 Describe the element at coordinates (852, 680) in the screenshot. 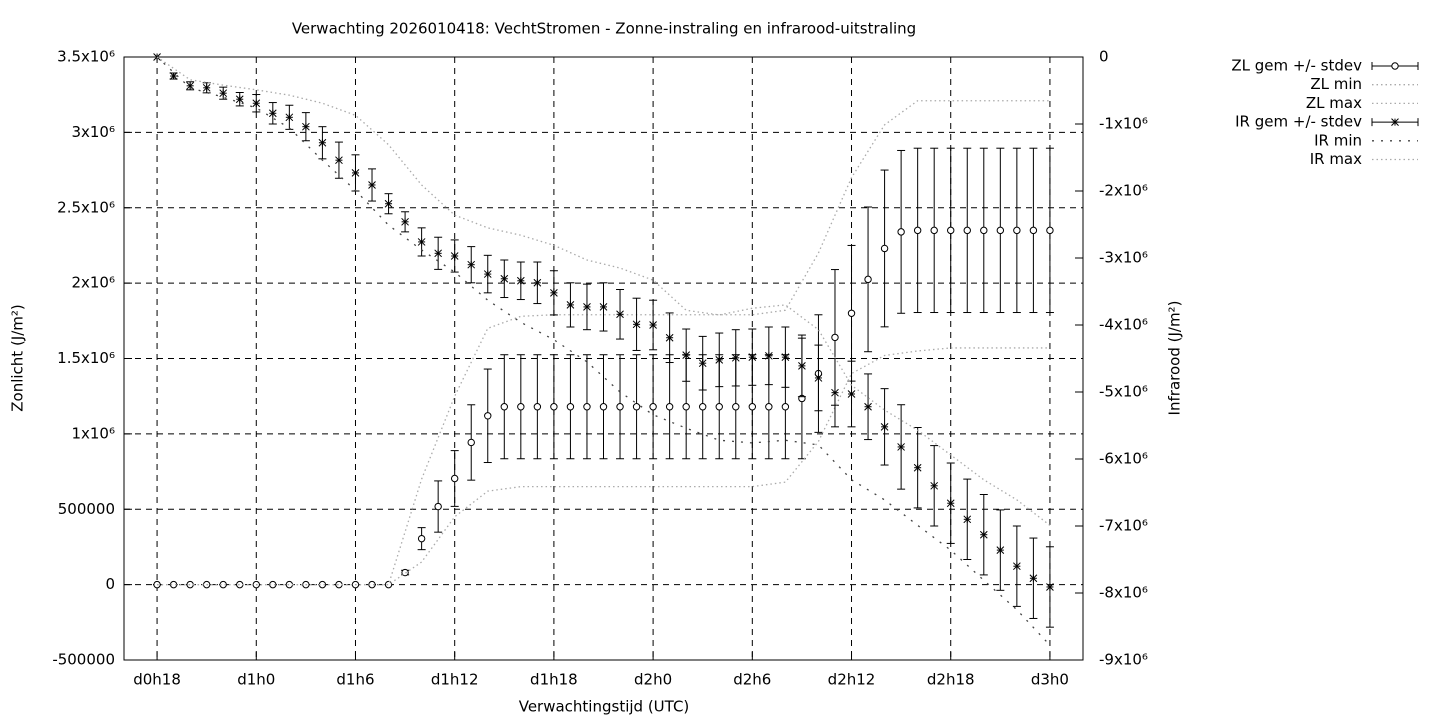

I see `x-tick-label: d2h12` at that location.